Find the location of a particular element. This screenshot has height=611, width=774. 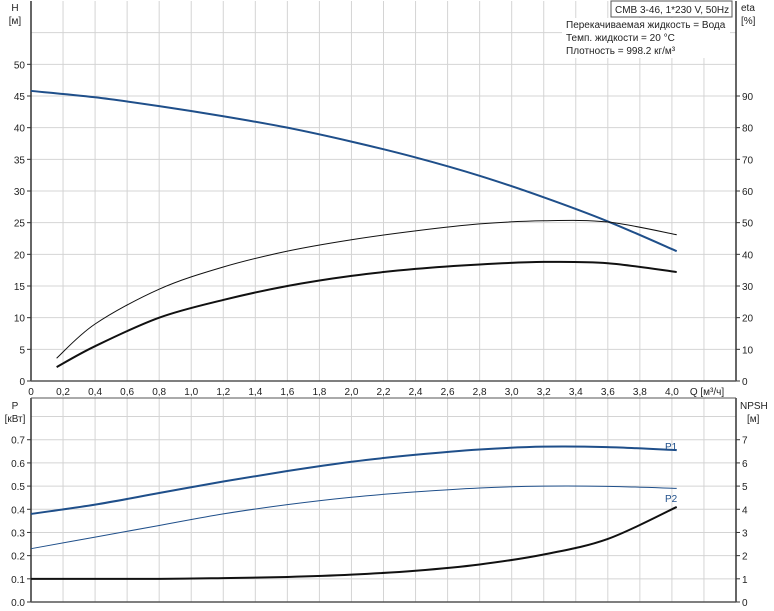

y-tick-label-right: 3 is located at coordinates (745, 533).